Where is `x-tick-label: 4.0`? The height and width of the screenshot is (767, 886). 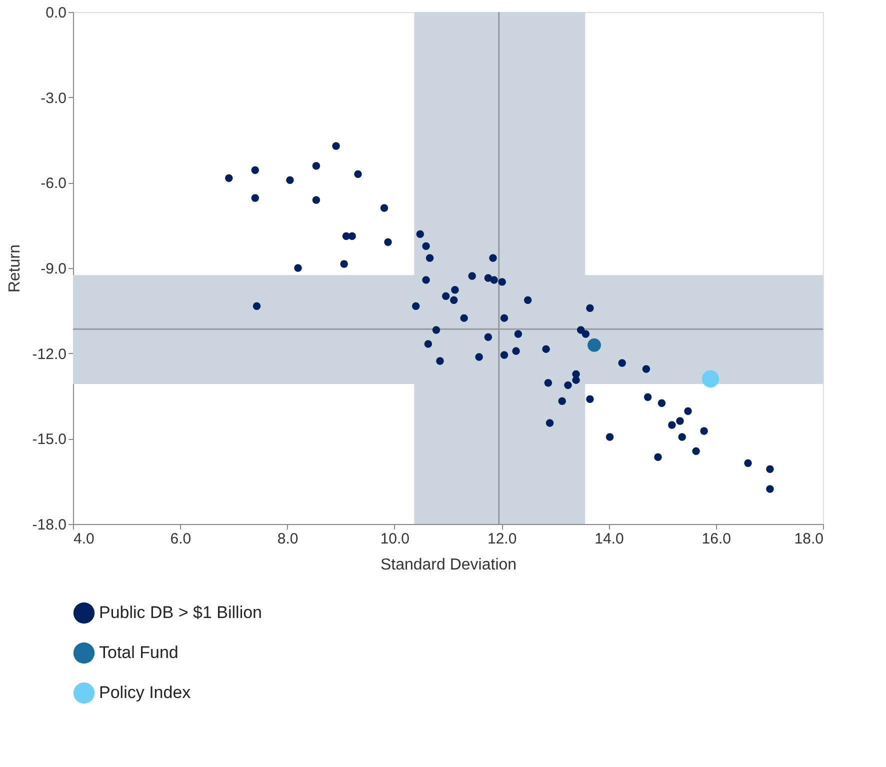
x-tick-label: 4.0 is located at coordinates (84, 539).